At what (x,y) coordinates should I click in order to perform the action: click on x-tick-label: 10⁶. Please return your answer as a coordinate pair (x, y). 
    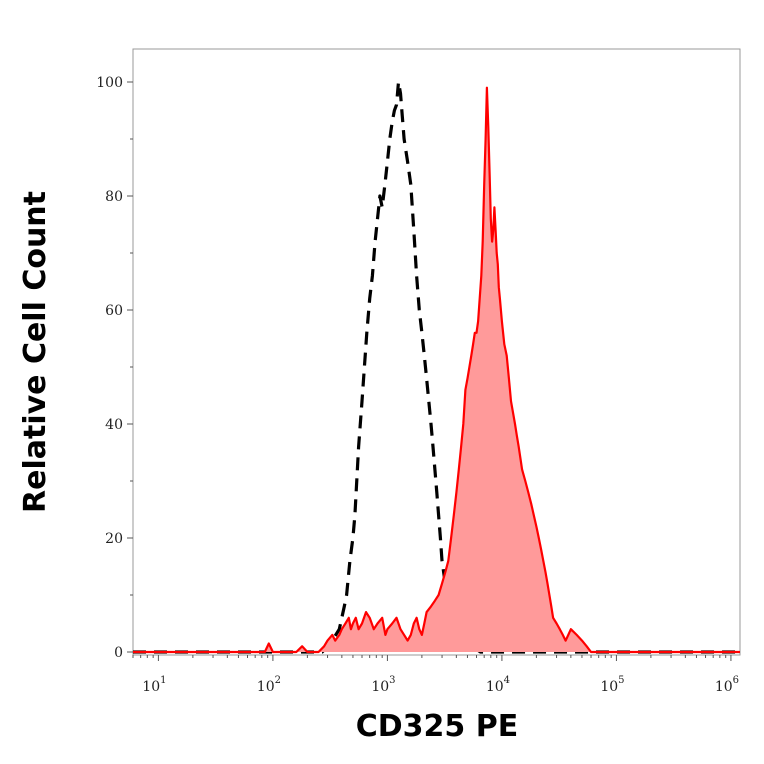
    Looking at the image, I should click on (727, 685).